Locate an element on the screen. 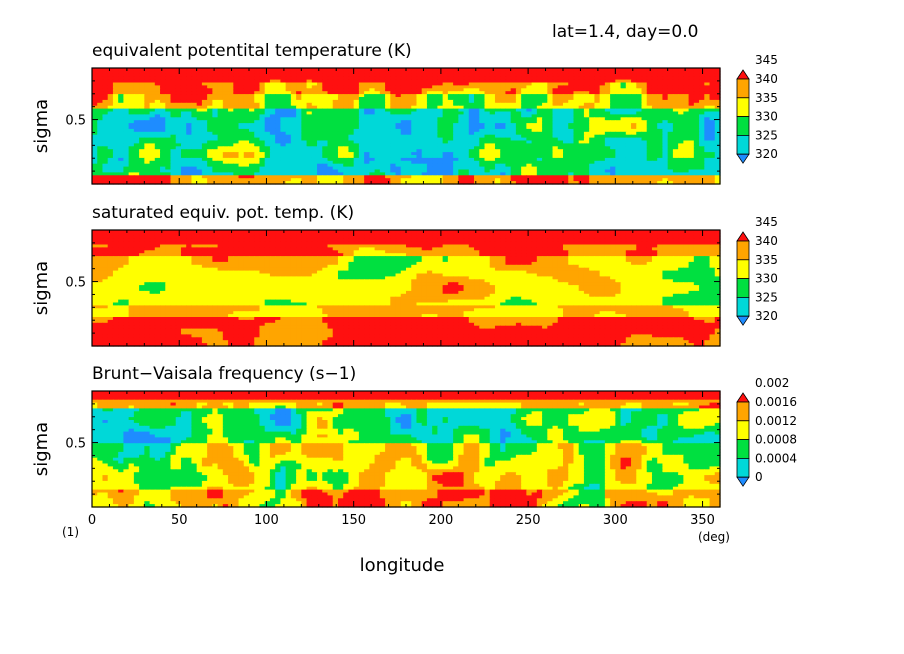  colorbar-tick-label: 320 is located at coordinates (766, 154).